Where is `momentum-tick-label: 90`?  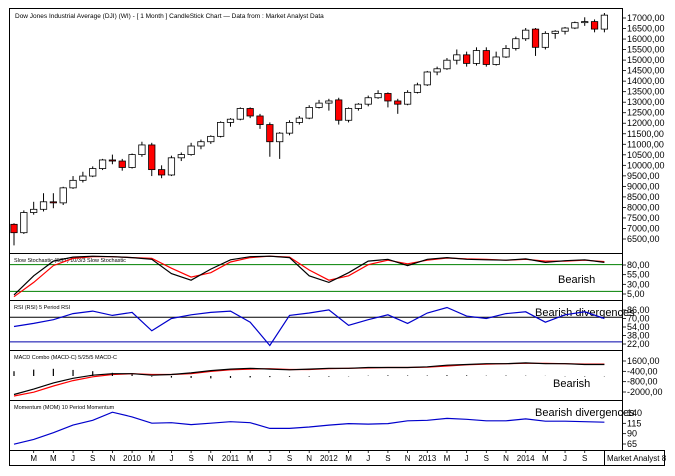 momentum-tick-label: 90 is located at coordinates (632, 434).